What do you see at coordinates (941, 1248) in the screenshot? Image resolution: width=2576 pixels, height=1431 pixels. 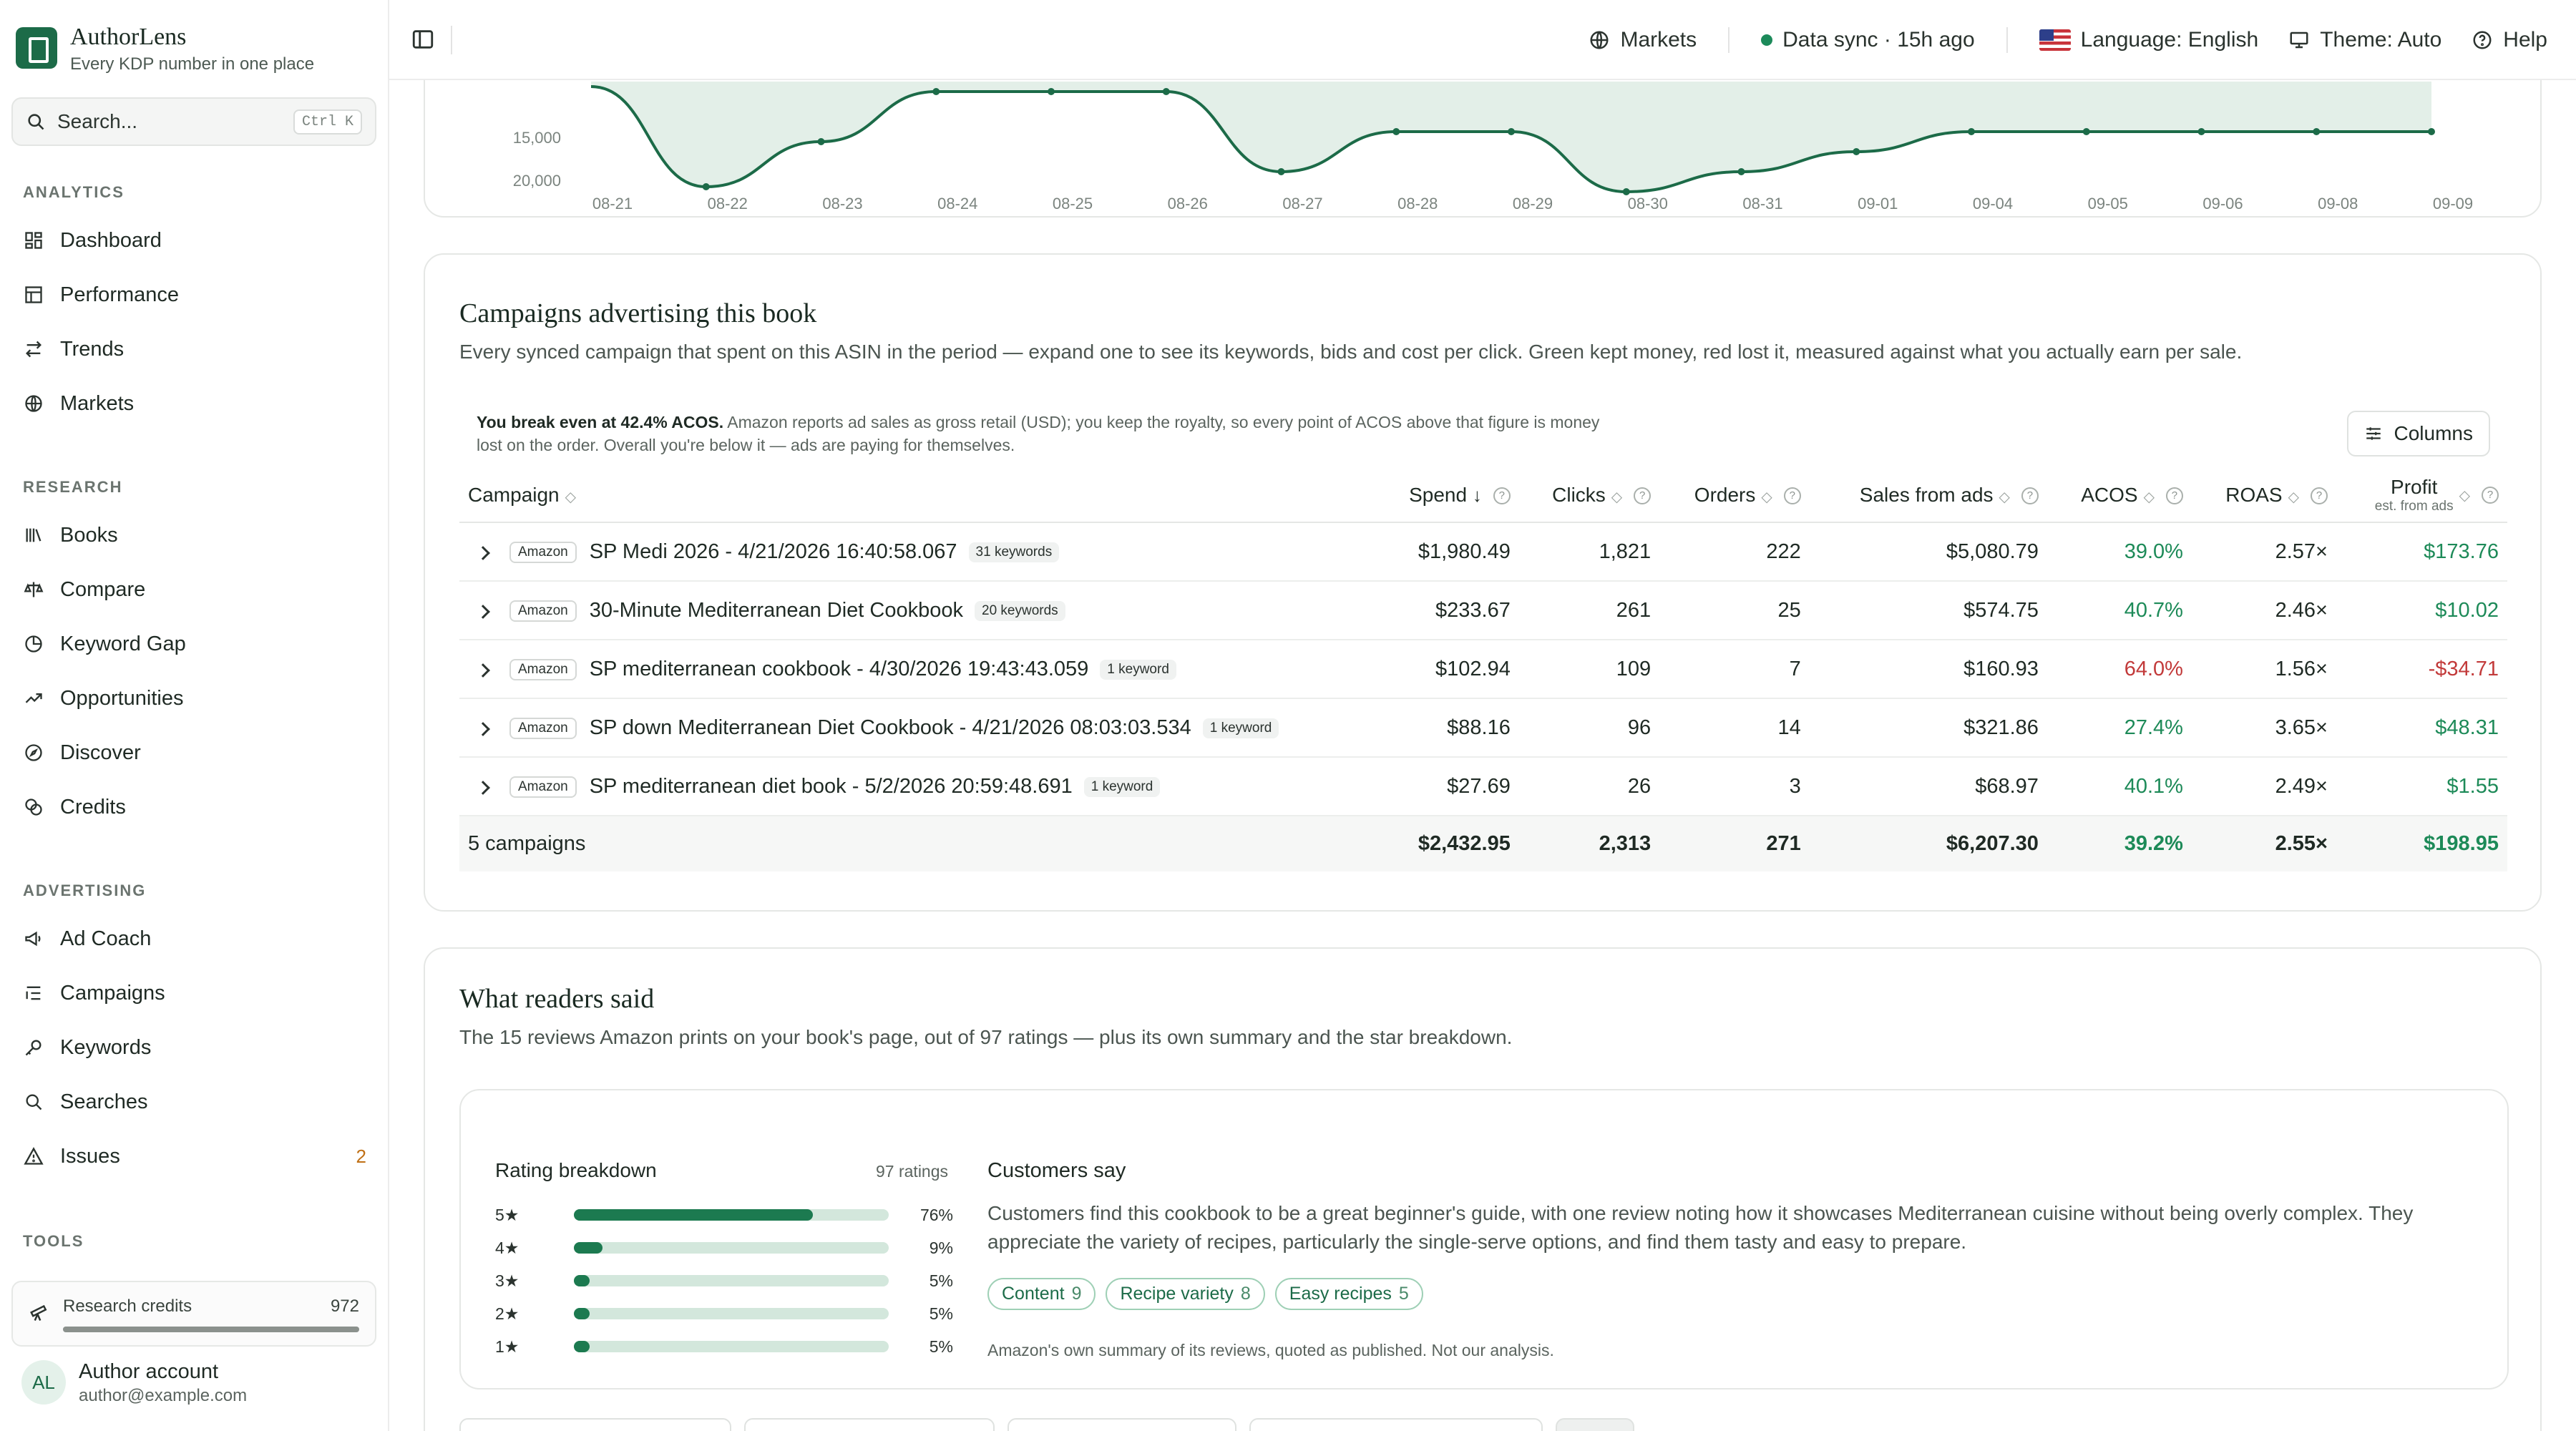 I see `rating-percent: 9%` at bounding box center [941, 1248].